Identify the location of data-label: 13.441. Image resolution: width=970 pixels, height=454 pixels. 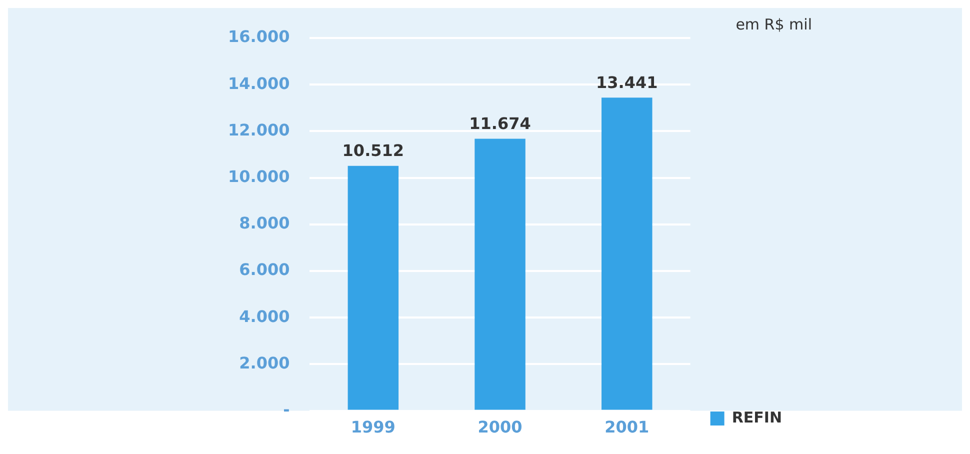
(627, 82).